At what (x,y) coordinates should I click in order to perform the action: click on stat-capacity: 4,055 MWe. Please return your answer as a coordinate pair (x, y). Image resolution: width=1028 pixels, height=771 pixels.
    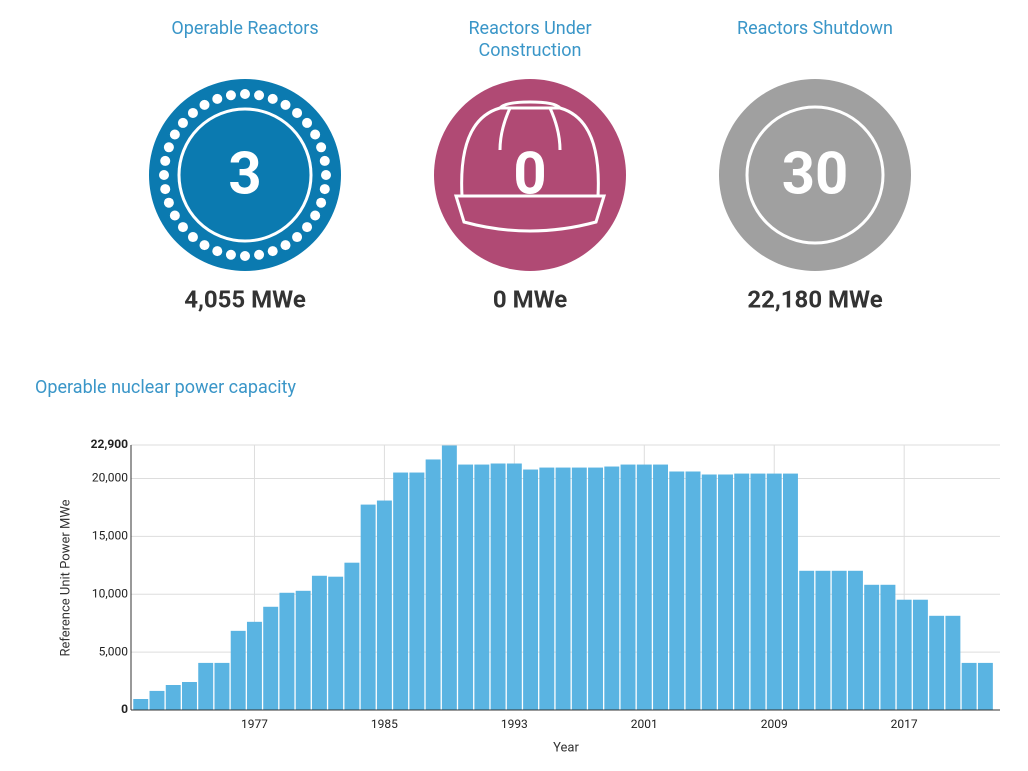
    Looking at the image, I should click on (245, 299).